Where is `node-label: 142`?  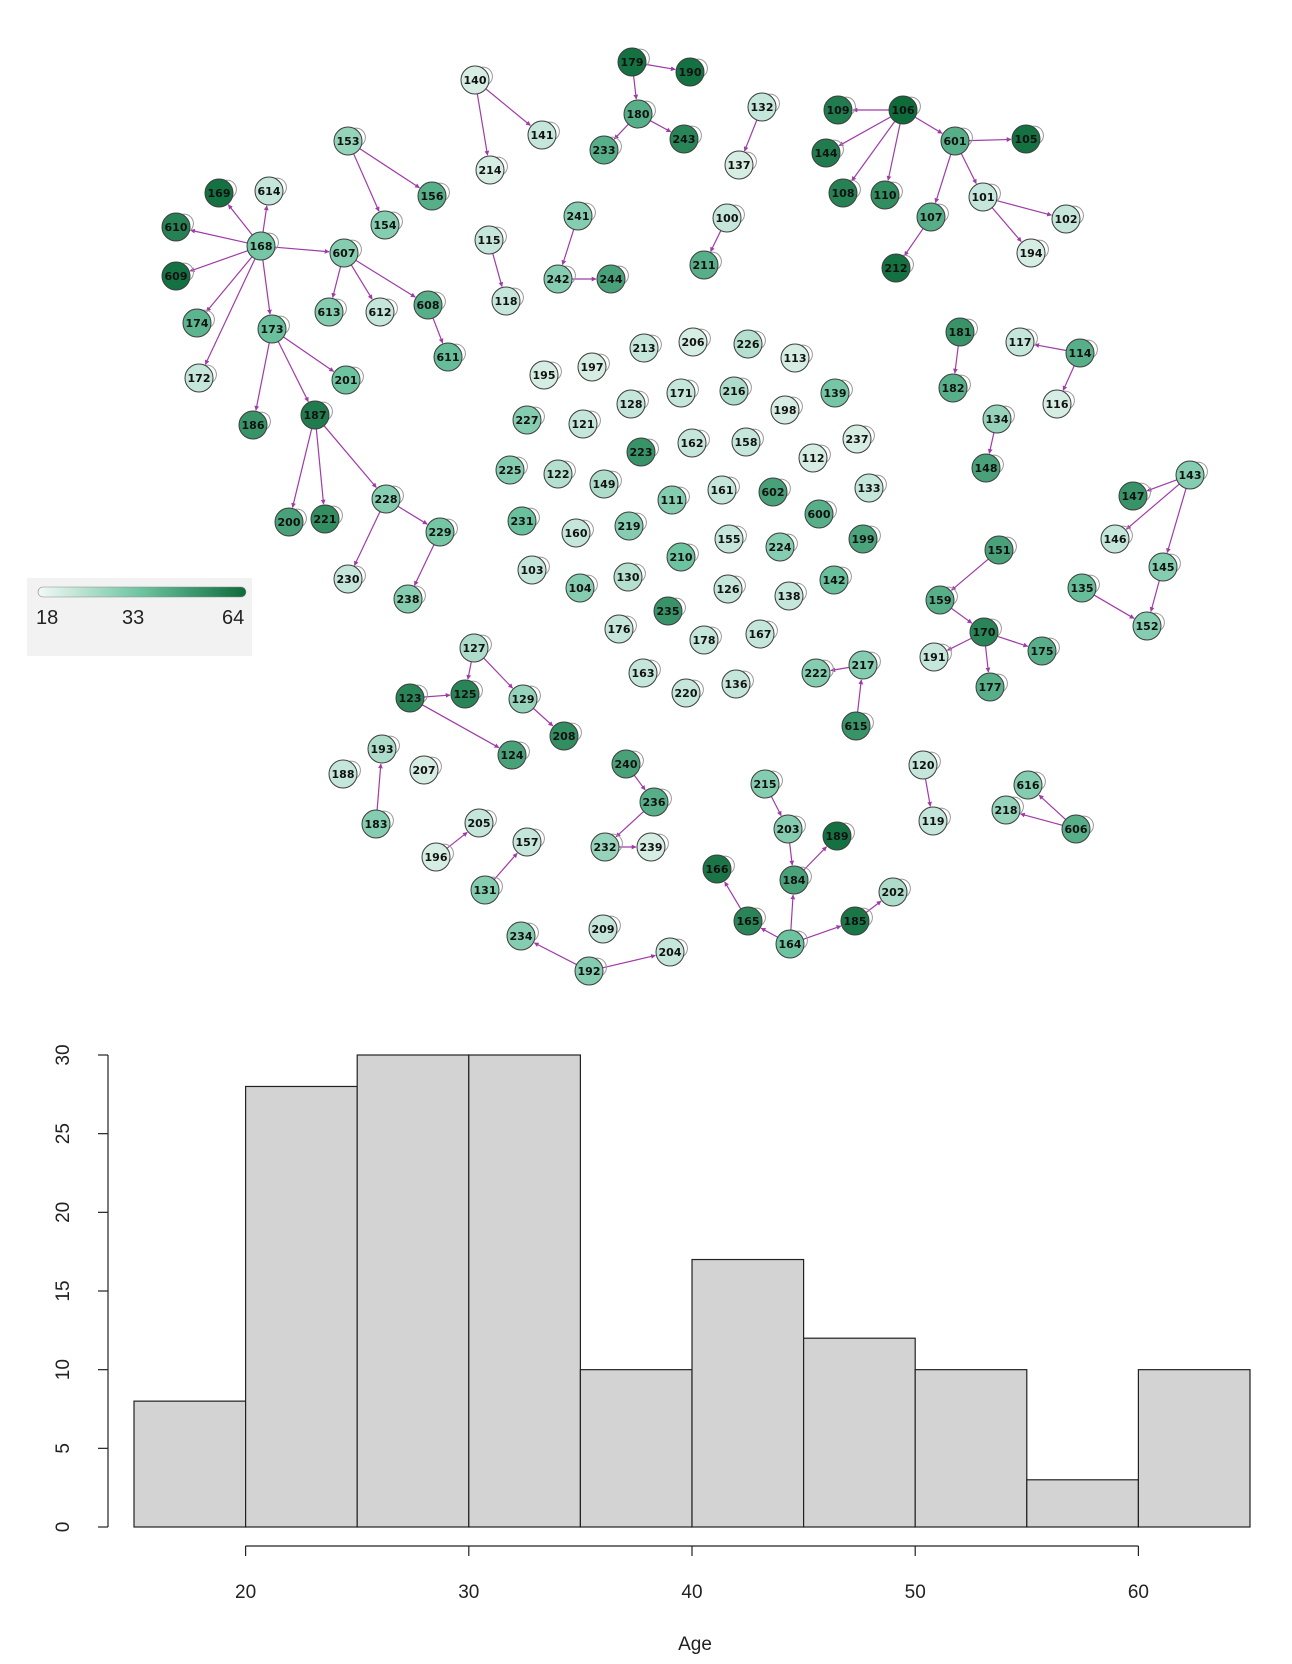 node-label: 142 is located at coordinates (834, 580).